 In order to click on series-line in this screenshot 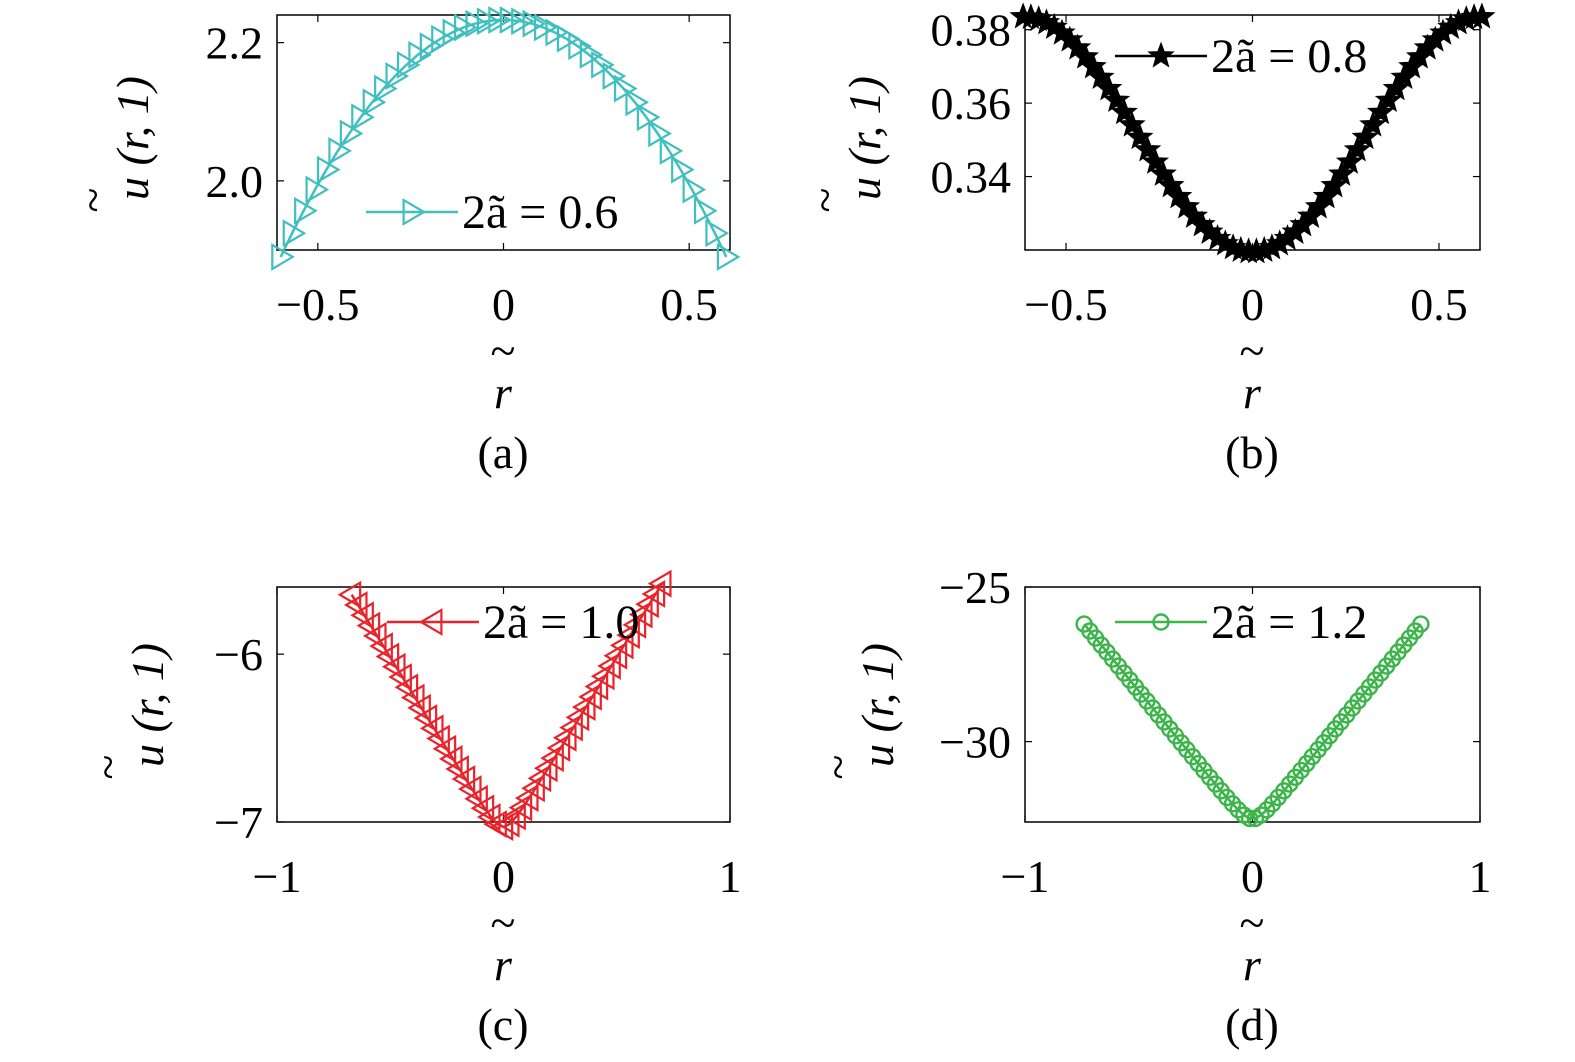, I will do `click(1252, 721)`.